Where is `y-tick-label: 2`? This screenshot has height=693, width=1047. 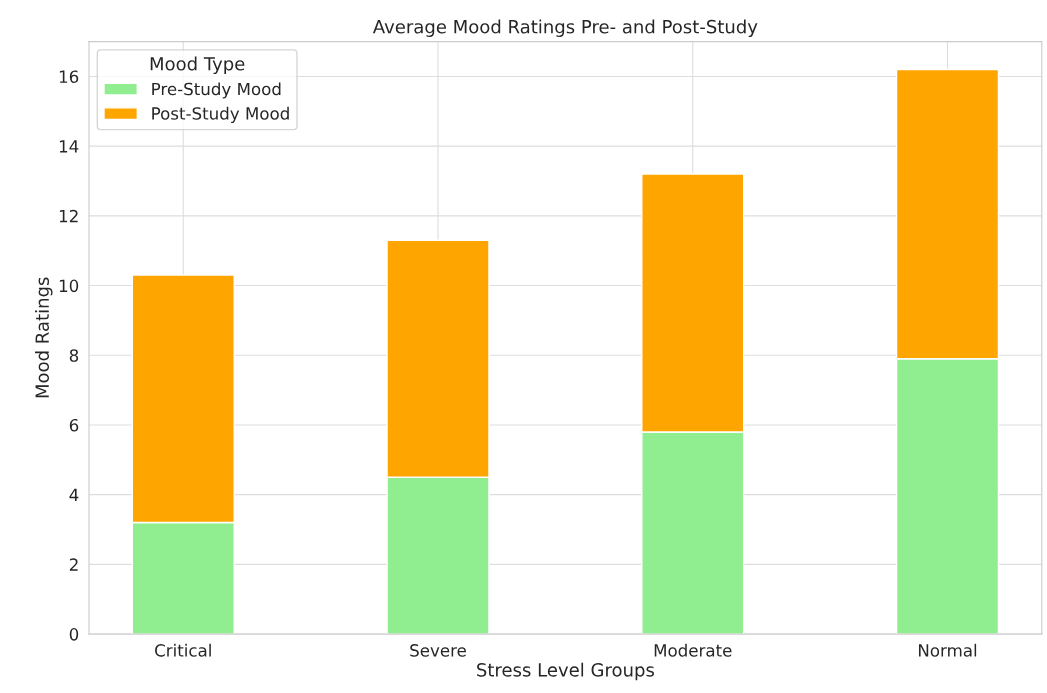 y-tick-label: 2 is located at coordinates (73, 564).